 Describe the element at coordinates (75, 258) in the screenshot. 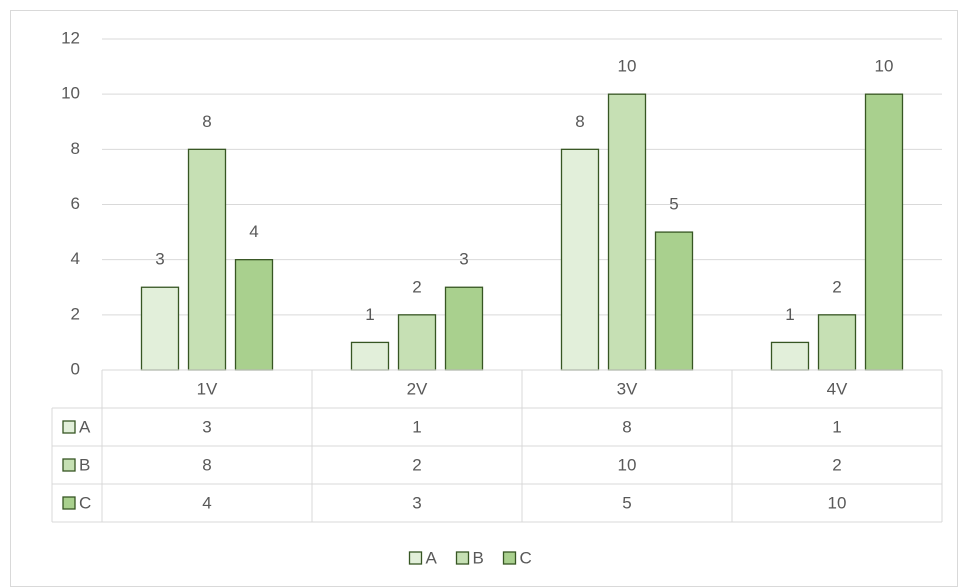

I see `y-tick-label: 4` at that location.